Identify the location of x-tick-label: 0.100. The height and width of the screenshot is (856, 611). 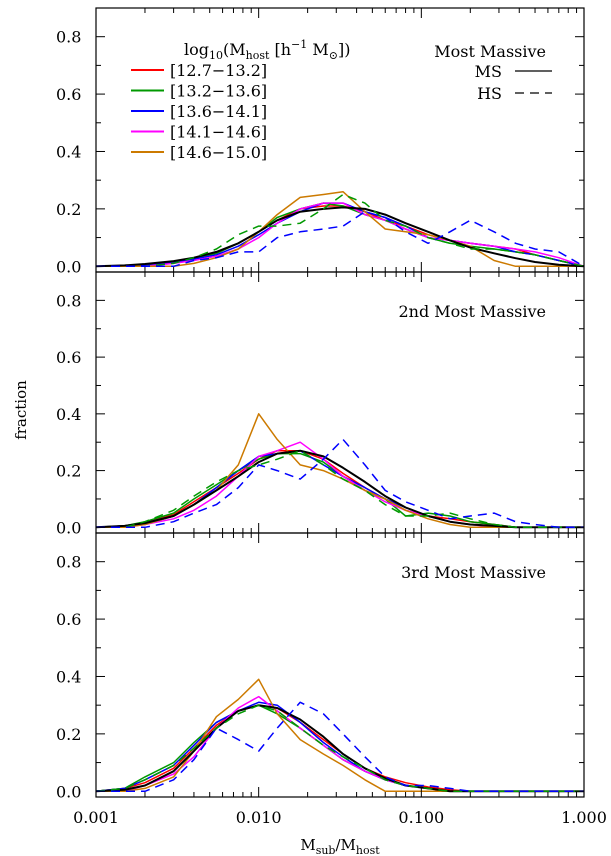
(421, 817).